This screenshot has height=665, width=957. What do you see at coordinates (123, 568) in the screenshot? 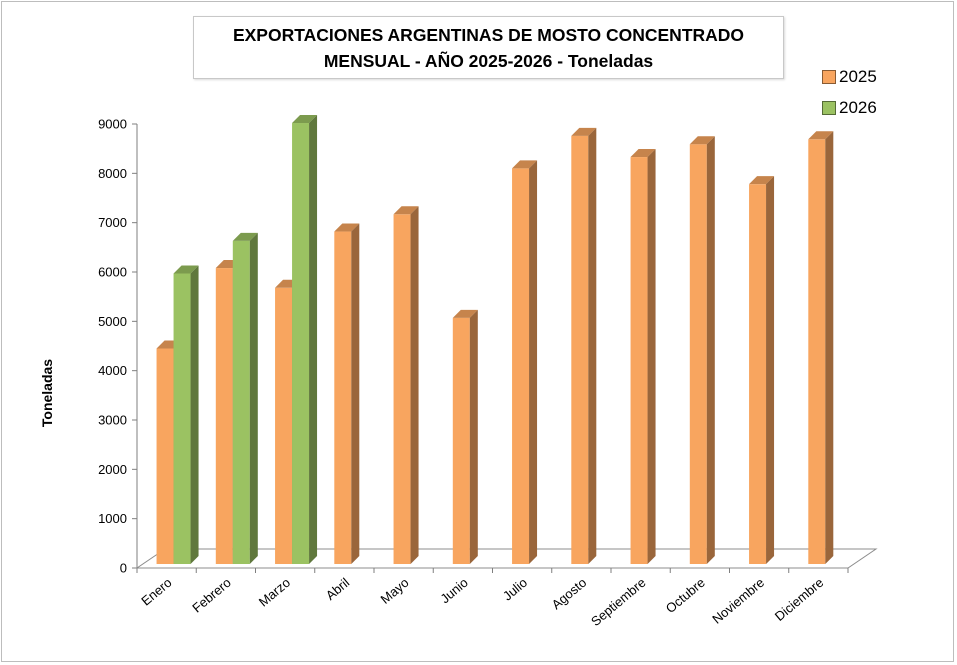
I see `y-tick-label: 0` at bounding box center [123, 568].